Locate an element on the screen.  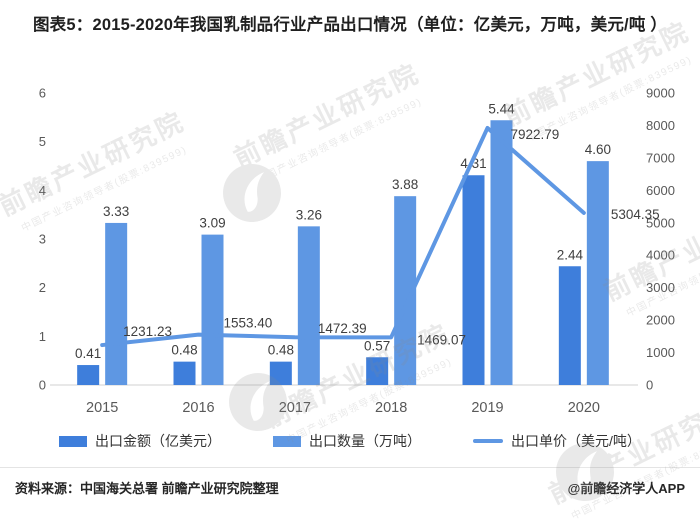
bar-label-amount-2017: 0.48 is located at coordinates (281, 350).